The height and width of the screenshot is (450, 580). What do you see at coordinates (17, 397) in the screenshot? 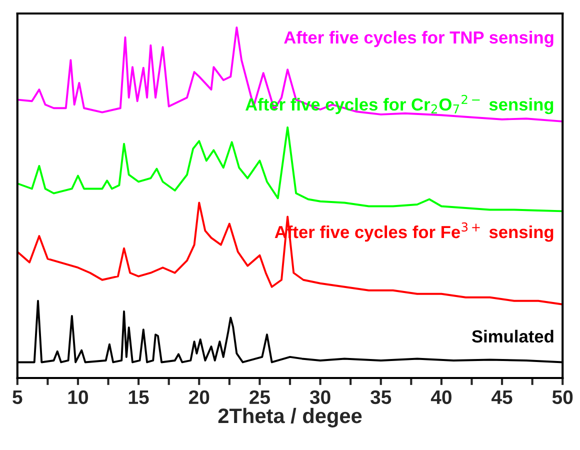
I see `x-tick-label: 5` at bounding box center [17, 397].